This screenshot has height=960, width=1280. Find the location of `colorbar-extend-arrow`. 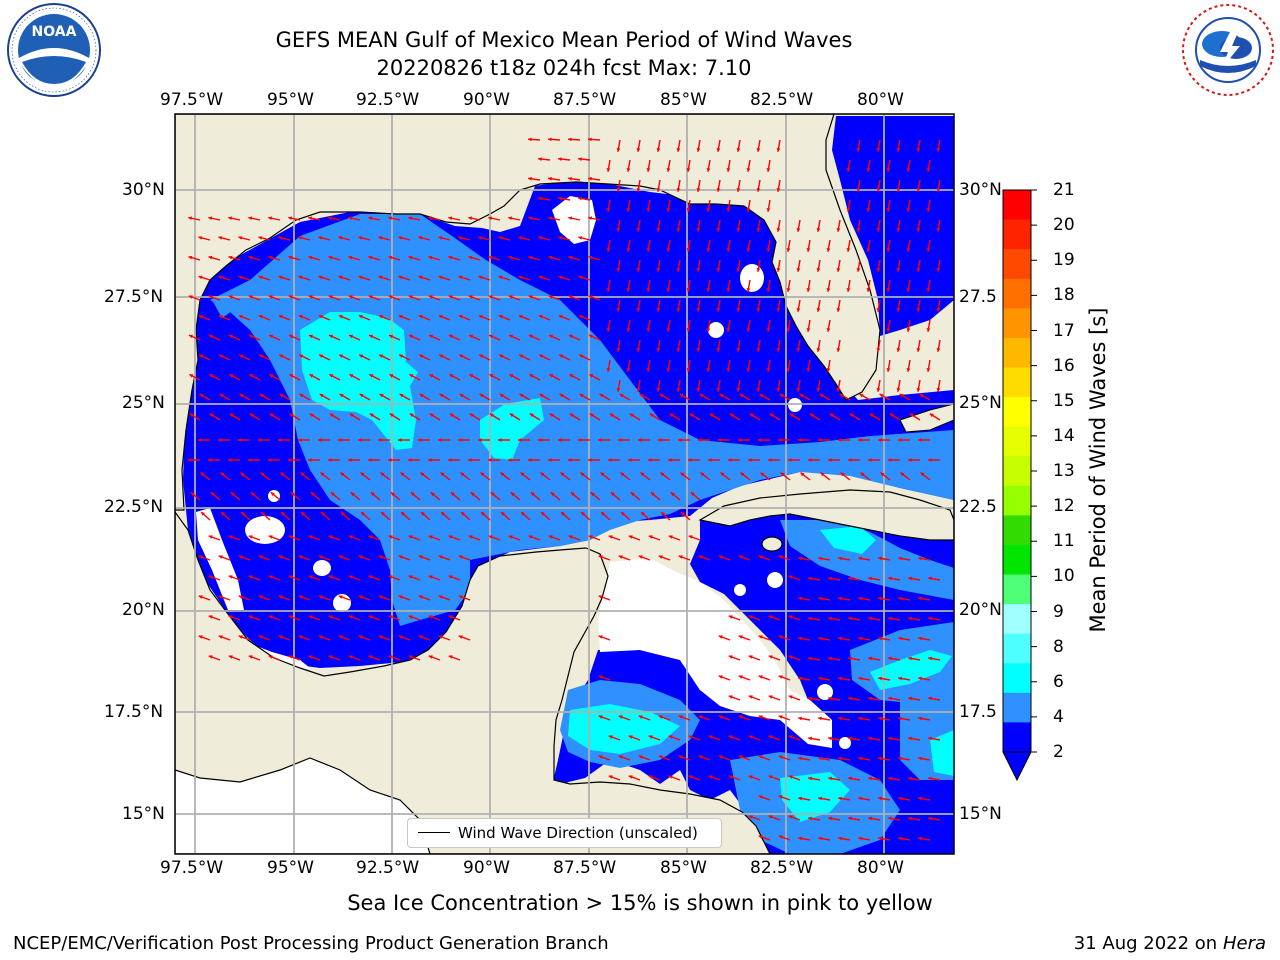

colorbar-extend-arrow is located at coordinates (1017, 766).